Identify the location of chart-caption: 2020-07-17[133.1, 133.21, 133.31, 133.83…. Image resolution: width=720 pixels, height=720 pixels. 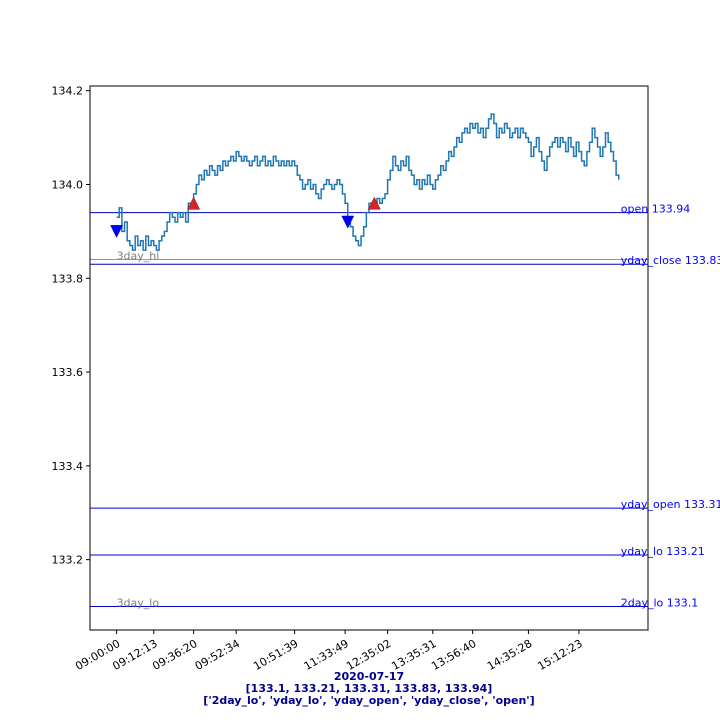
(368, 688).